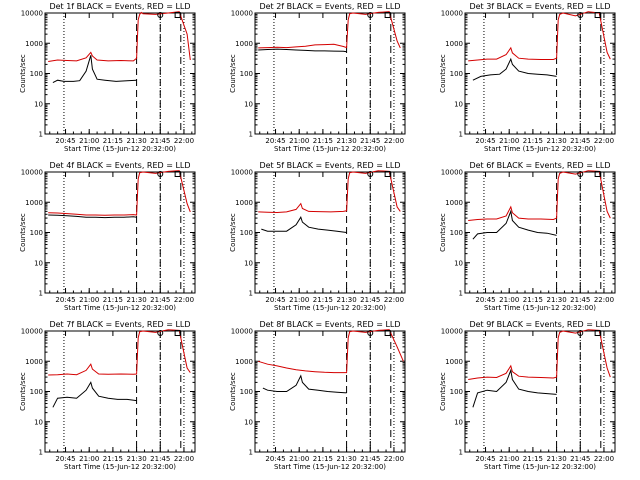  What do you see at coordinates (329, 6) in the screenshot?
I see `panel-title: Det 2f BLACK = Events, RED = LLD` at bounding box center [329, 6].